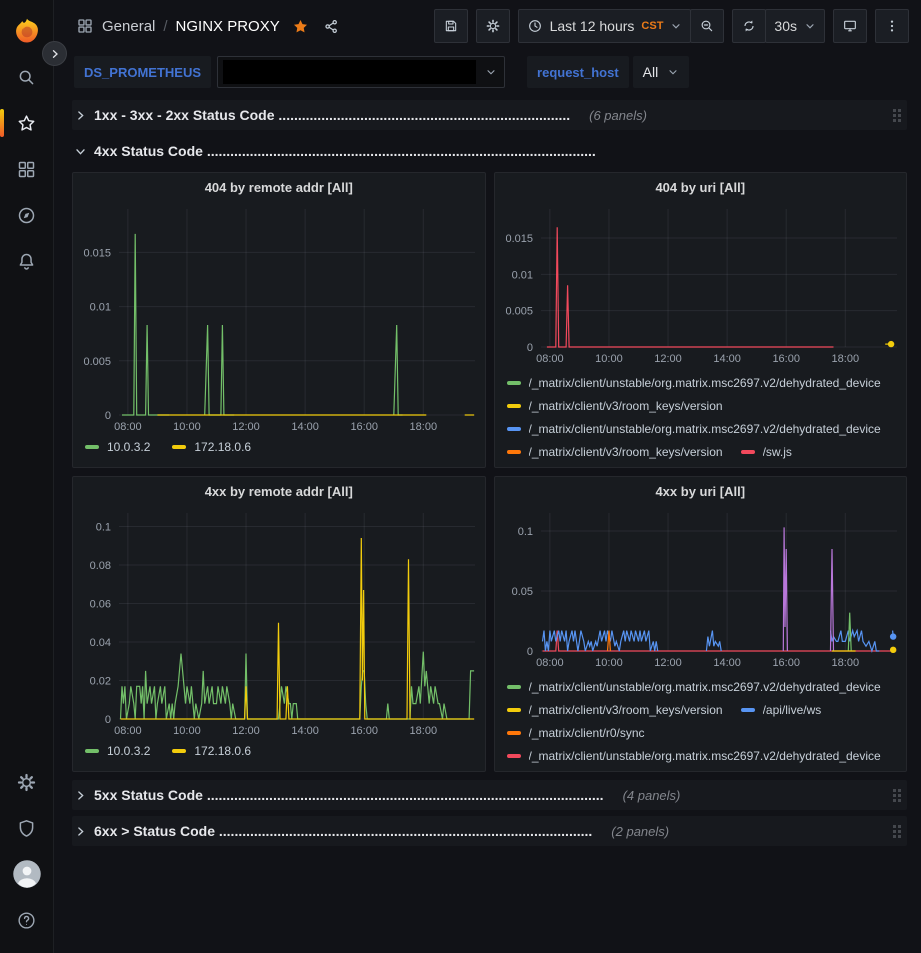 This screenshot has width=921, height=953. What do you see at coordinates (278, 187) in the screenshot?
I see `panel-title: 404 by remote addr [All]` at bounding box center [278, 187].